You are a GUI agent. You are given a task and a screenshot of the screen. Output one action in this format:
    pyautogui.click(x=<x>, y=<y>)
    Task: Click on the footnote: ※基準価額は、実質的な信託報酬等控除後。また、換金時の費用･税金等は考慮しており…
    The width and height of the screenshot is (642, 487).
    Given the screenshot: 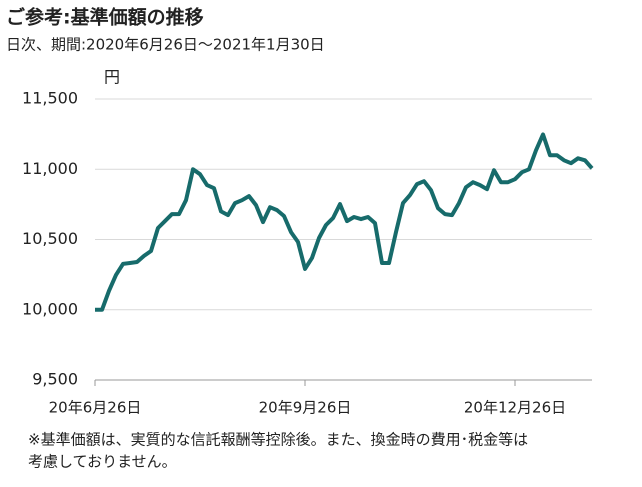 What is the action you would take?
    pyautogui.click(x=278, y=451)
    